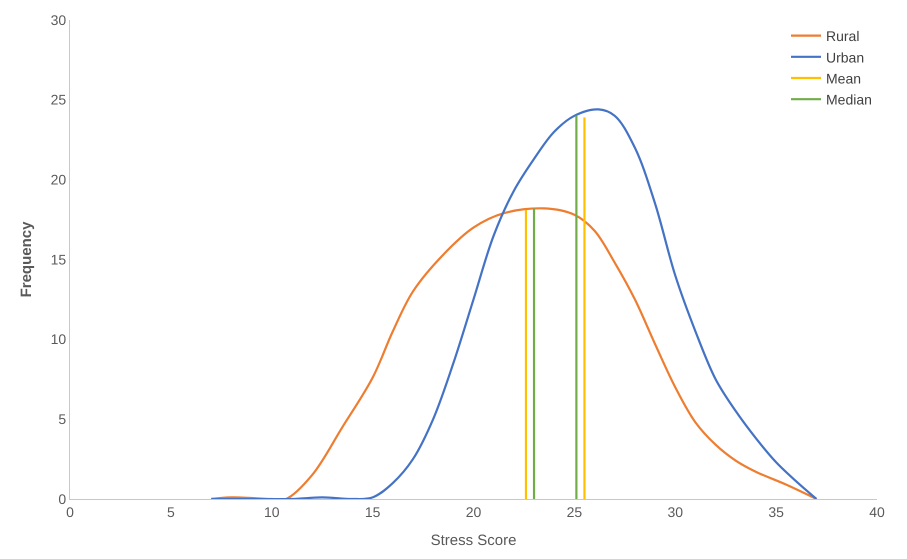  What do you see at coordinates (776, 512) in the screenshot?
I see `x-tick-label: 35` at bounding box center [776, 512].